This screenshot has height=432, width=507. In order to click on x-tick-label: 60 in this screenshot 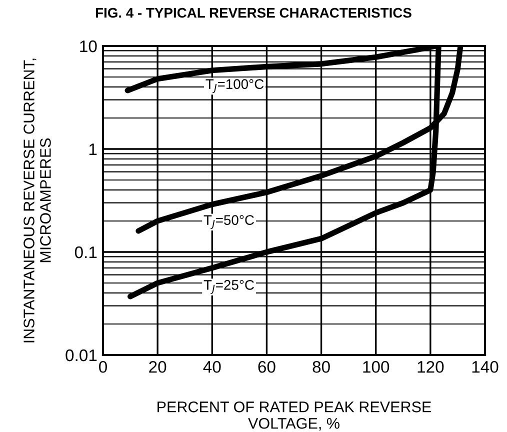, I will do `click(267, 366)`.